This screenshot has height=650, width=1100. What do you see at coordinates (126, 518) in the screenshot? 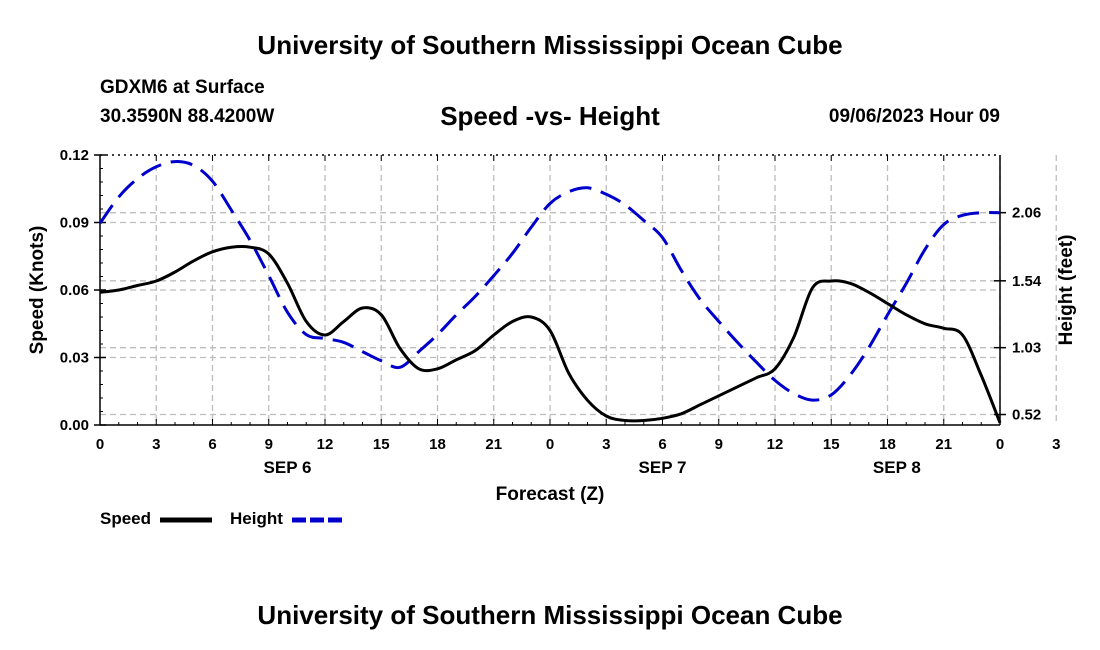
I see `legend-speed-label: Speed` at bounding box center [126, 518].